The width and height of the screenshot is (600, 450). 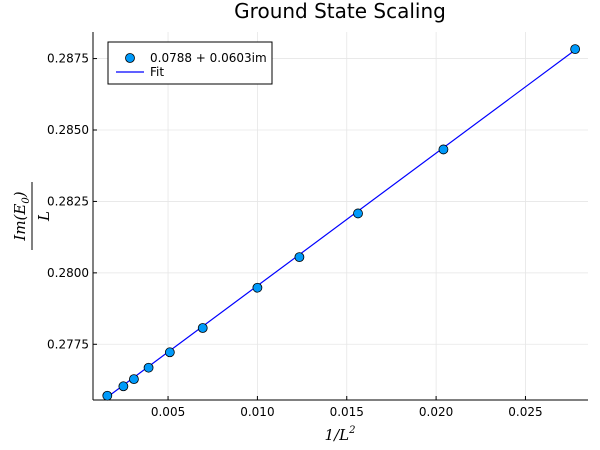 What do you see at coordinates (68, 344) in the screenshot?
I see `y-tick-label: 0.2775` at bounding box center [68, 344].